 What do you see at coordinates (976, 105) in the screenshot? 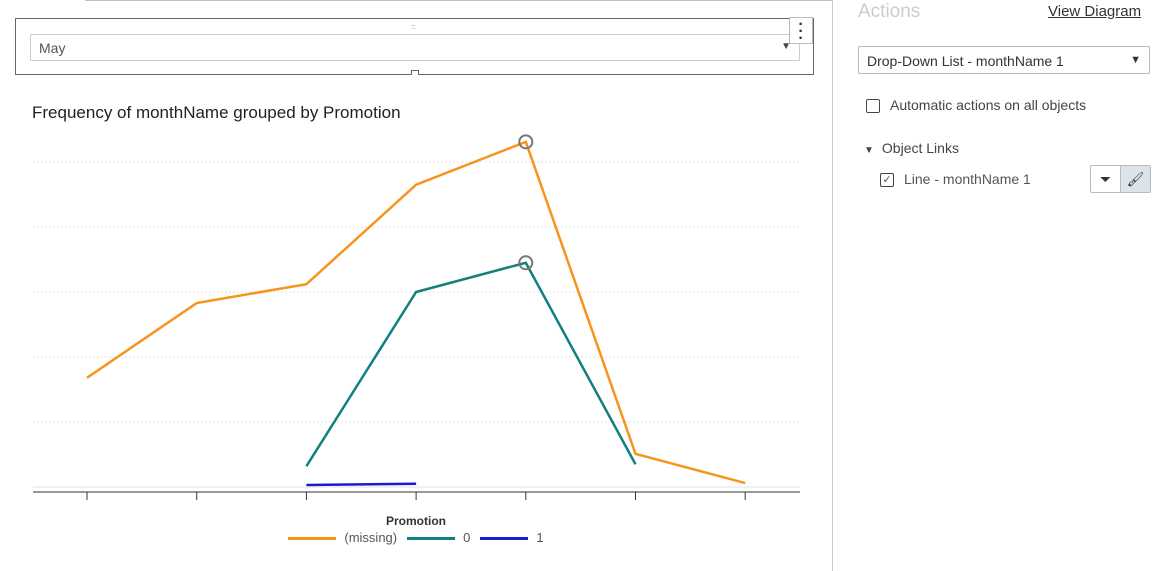
I see `automatic-actions-option: Automatic actions on all objects` at bounding box center [976, 105].